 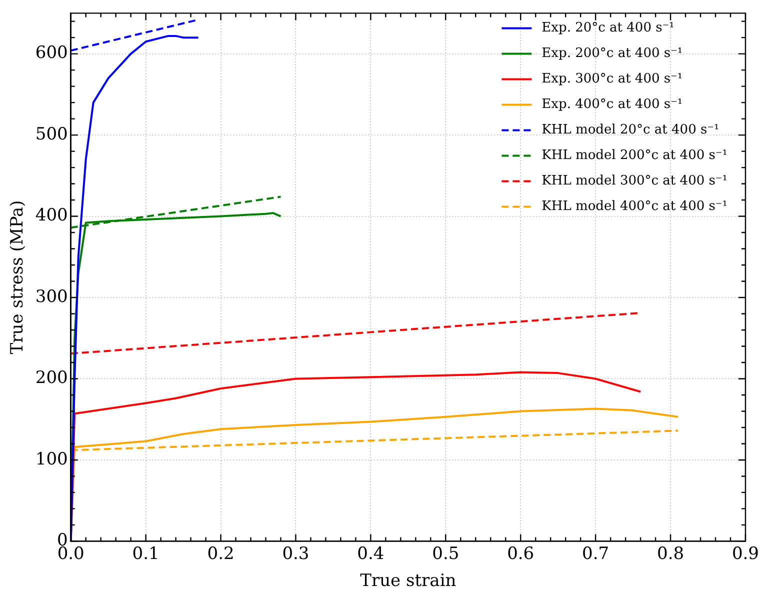 What do you see at coordinates (446, 554) in the screenshot?
I see `x-tick-label: 0.5` at bounding box center [446, 554].